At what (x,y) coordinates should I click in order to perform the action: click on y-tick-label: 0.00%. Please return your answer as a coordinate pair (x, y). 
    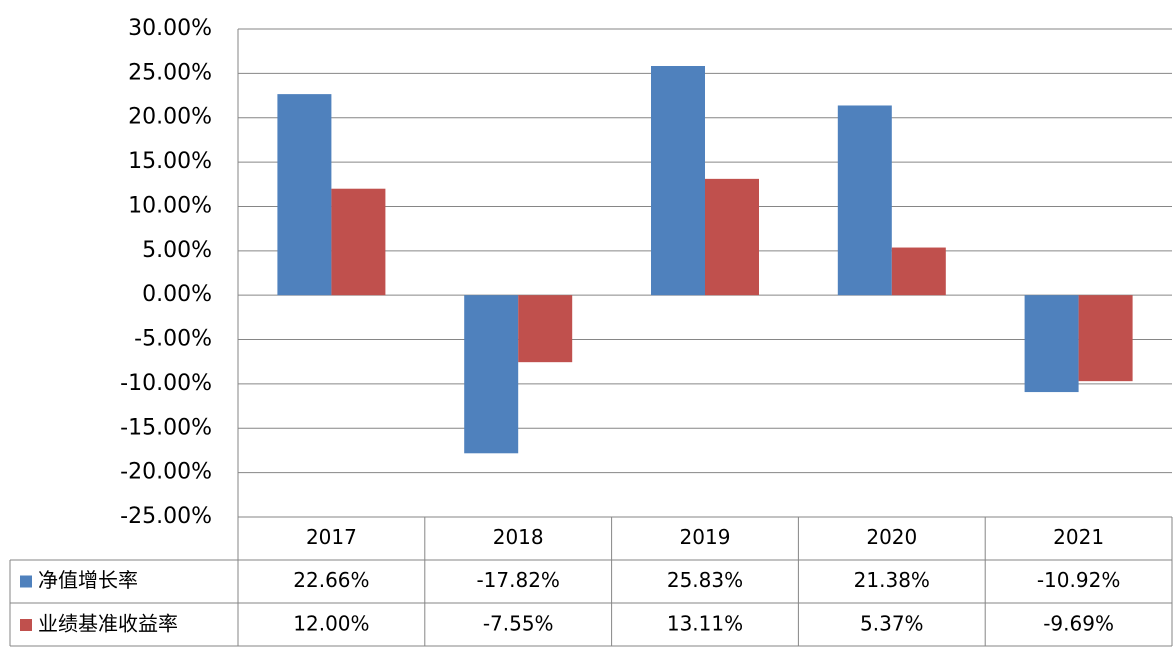
    Looking at the image, I should click on (177, 294).